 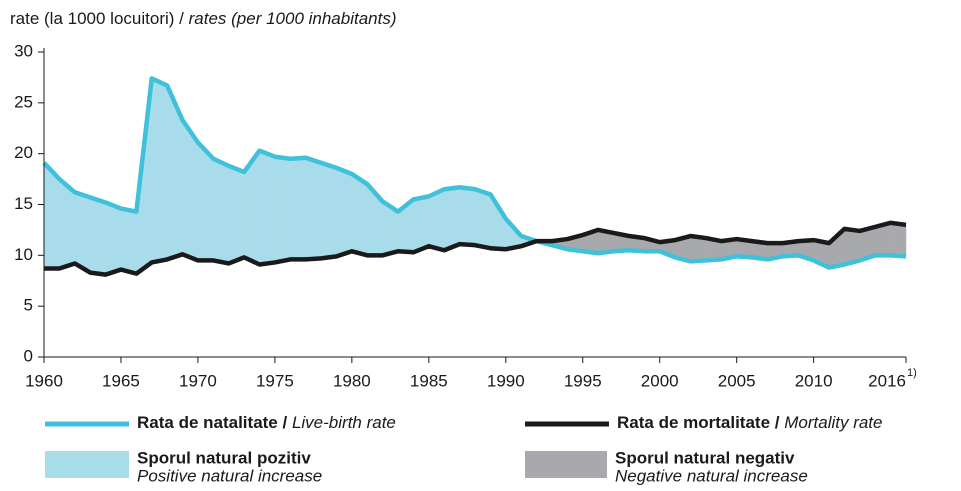 I want to click on legend-name-en: Live-birth rate, so click(x=344, y=422).